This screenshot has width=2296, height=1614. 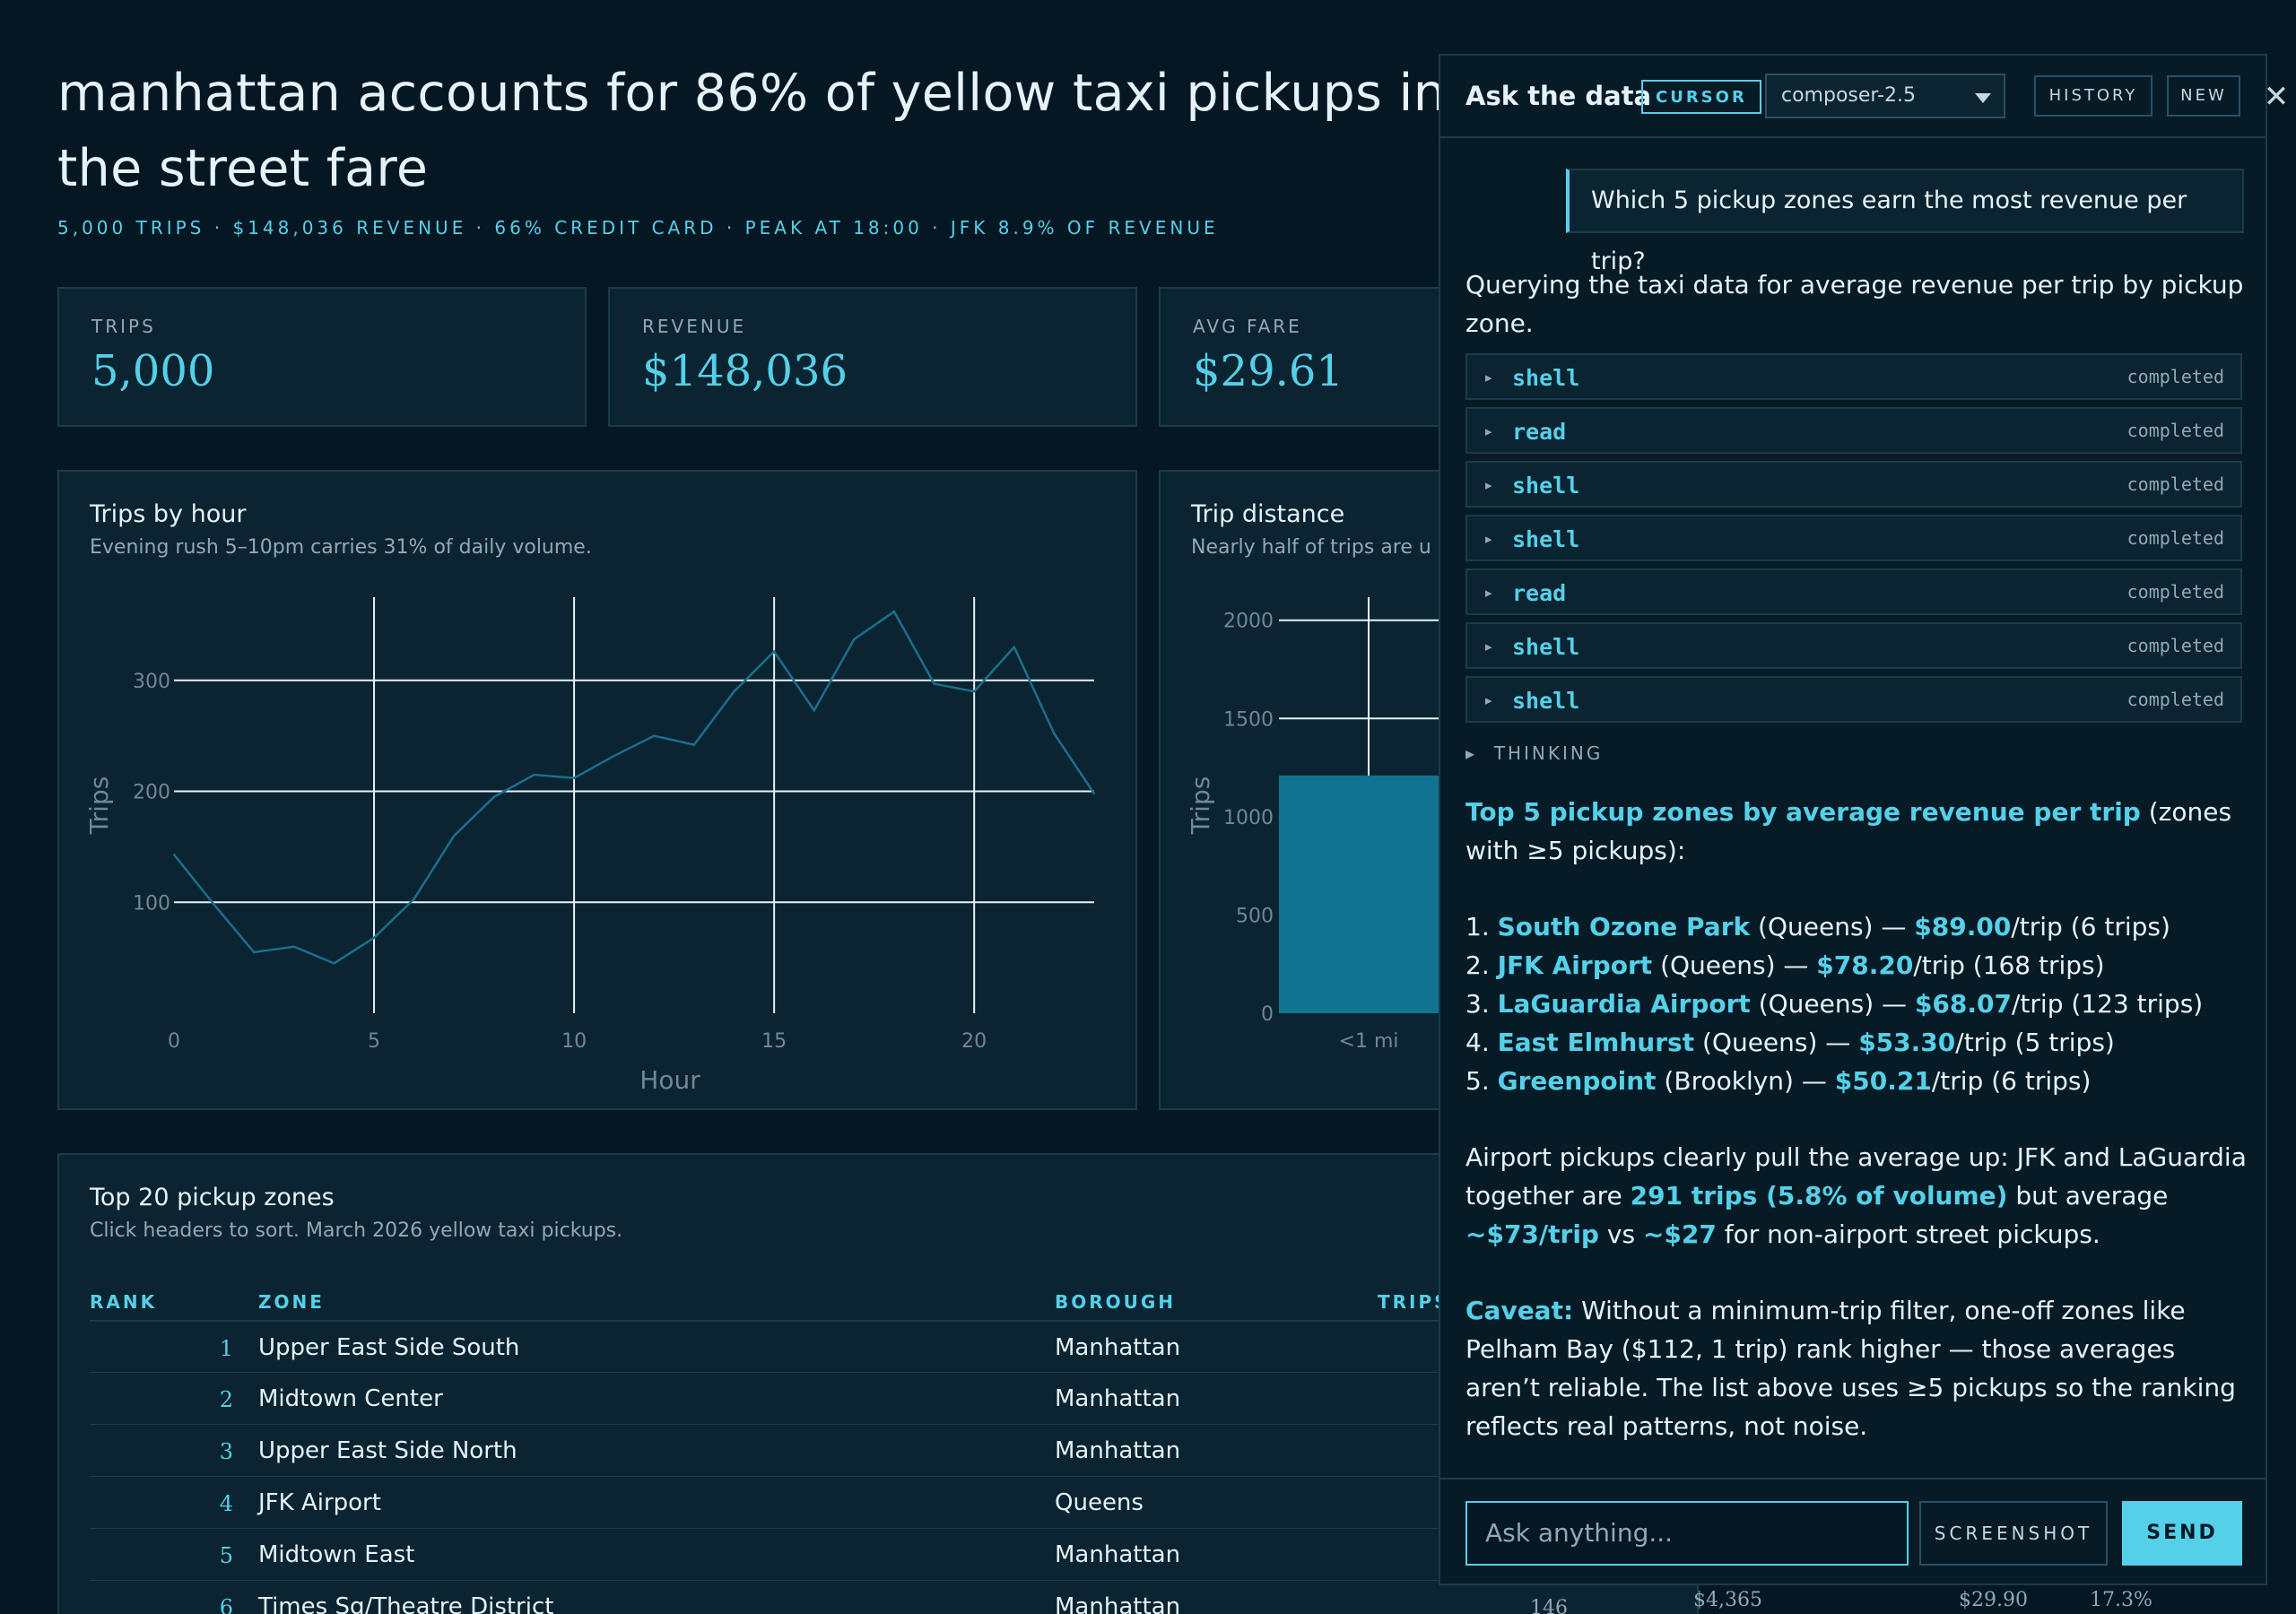 I want to click on column-header-borough: BOROUGH, so click(x=1116, y=1302).